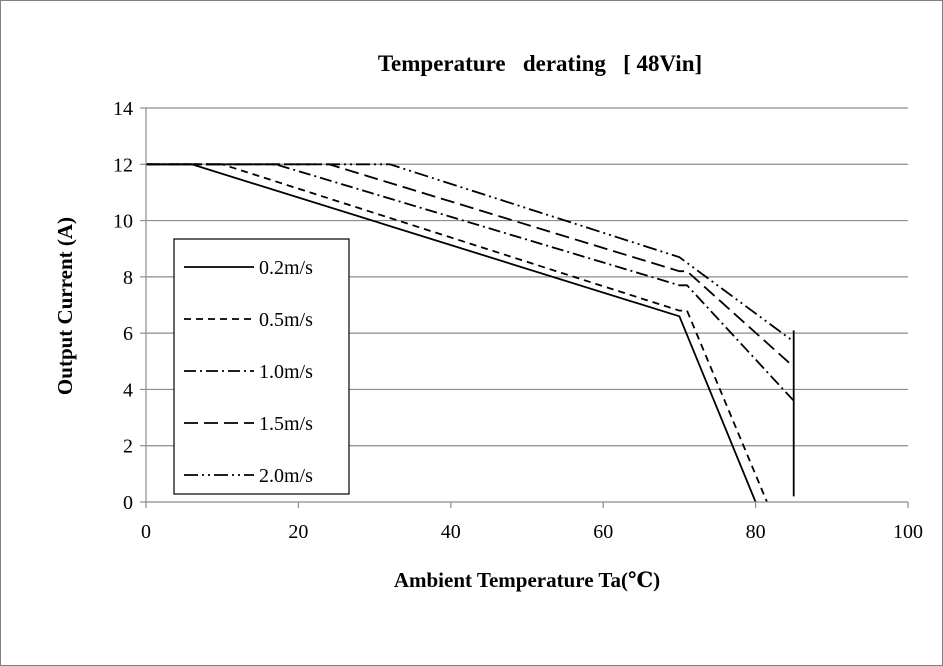  Describe the element at coordinates (123, 165) in the screenshot. I see `y-tick-label: 12` at that location.